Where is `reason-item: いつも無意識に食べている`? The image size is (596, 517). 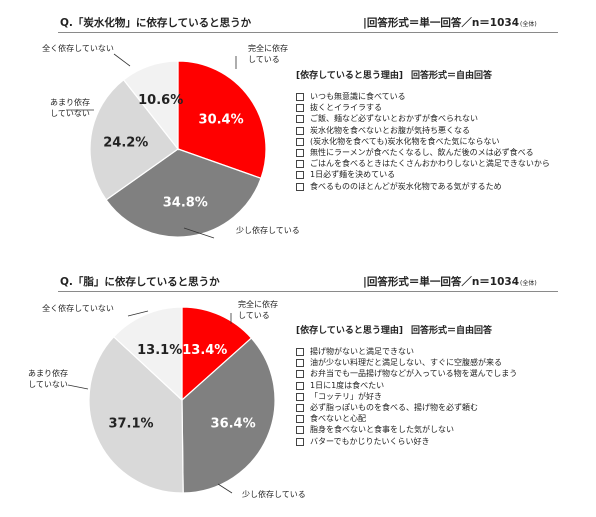
reason-item: いつも無意識に食べている is located at coordinates (441, 96).